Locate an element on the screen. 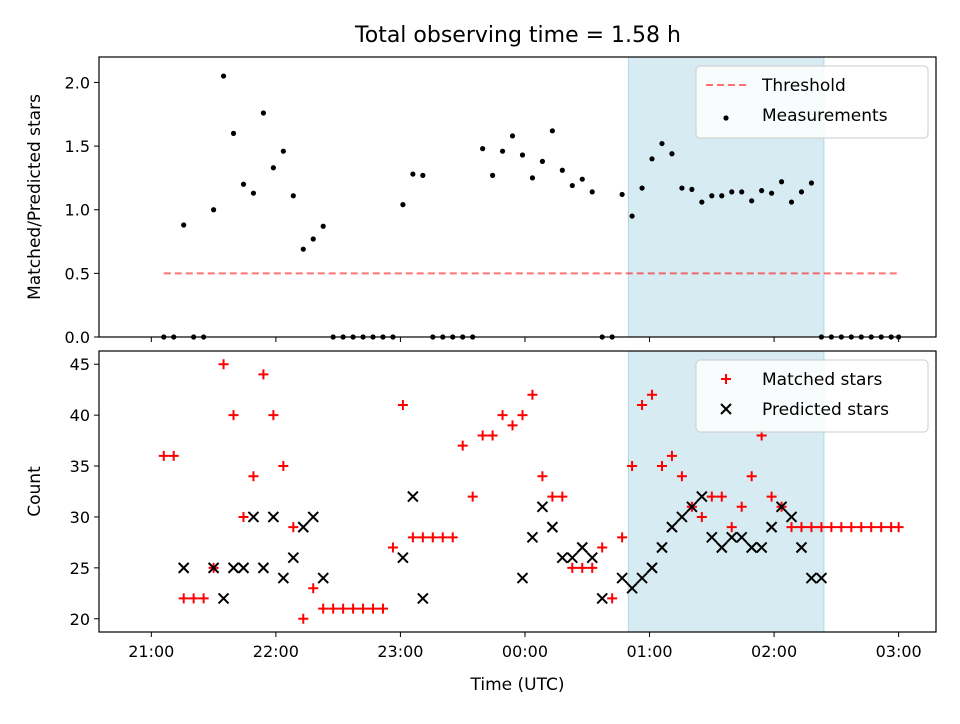  x-axis-label: Time (UTC) is located at coordinates (517, 685).